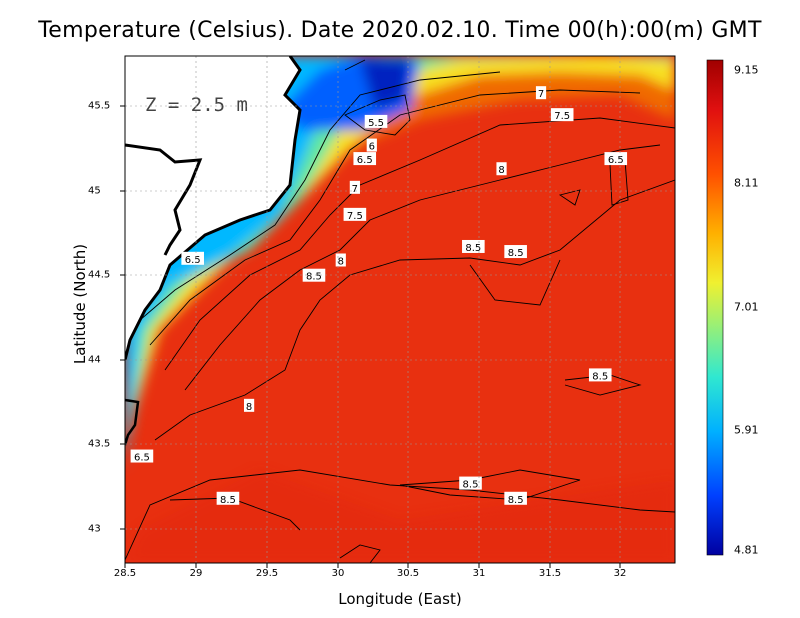 The height and width of the screenshot is (618, 800). I want to click on y-tick-label: 43.5, so click(99, 444).